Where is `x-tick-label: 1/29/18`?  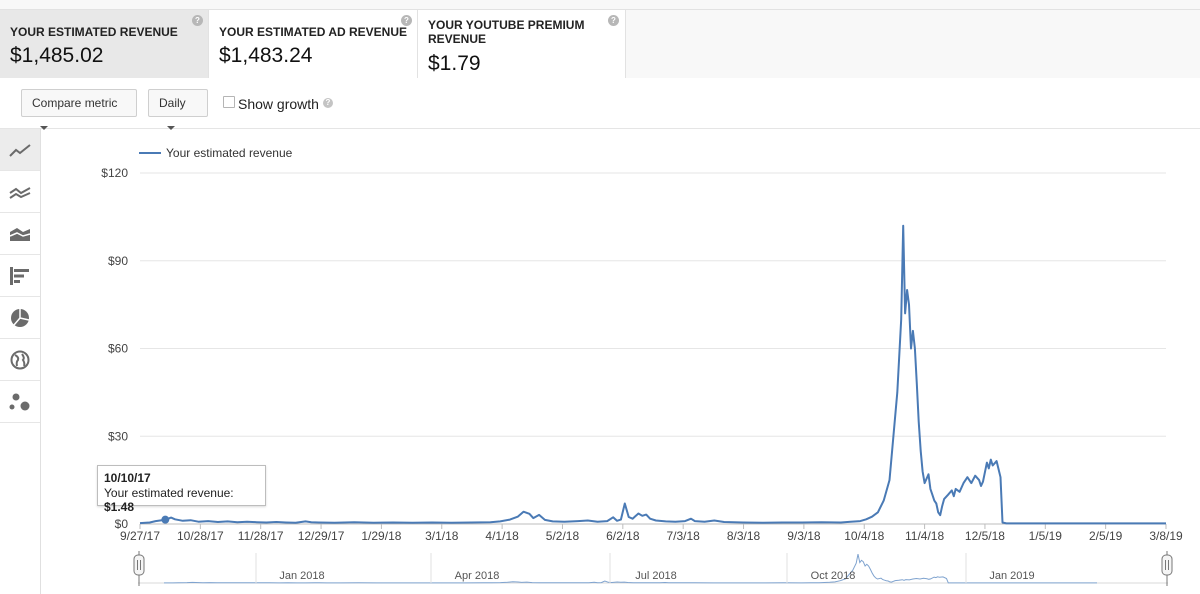
x-tick-label: 1/29/18 is located at coordinates (381, 536).